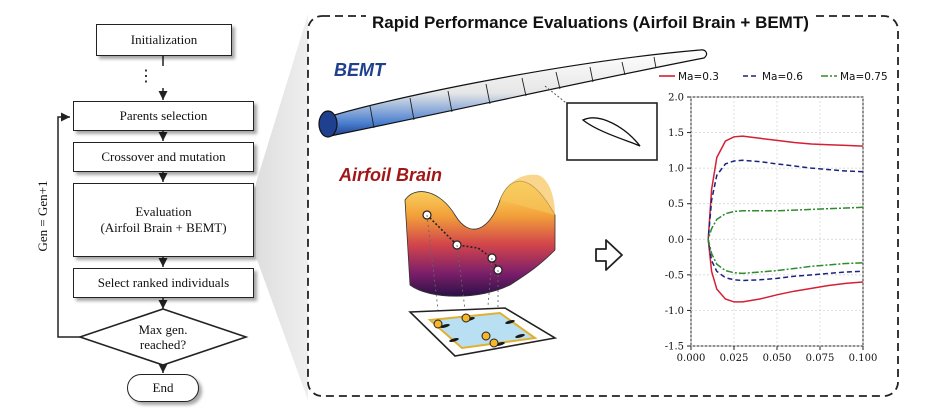 This screenshot has height=416, width=945. Describe the element at coordinates (676, 133) in the screenshot. I see `y-tick-label: 1.5` at that location.